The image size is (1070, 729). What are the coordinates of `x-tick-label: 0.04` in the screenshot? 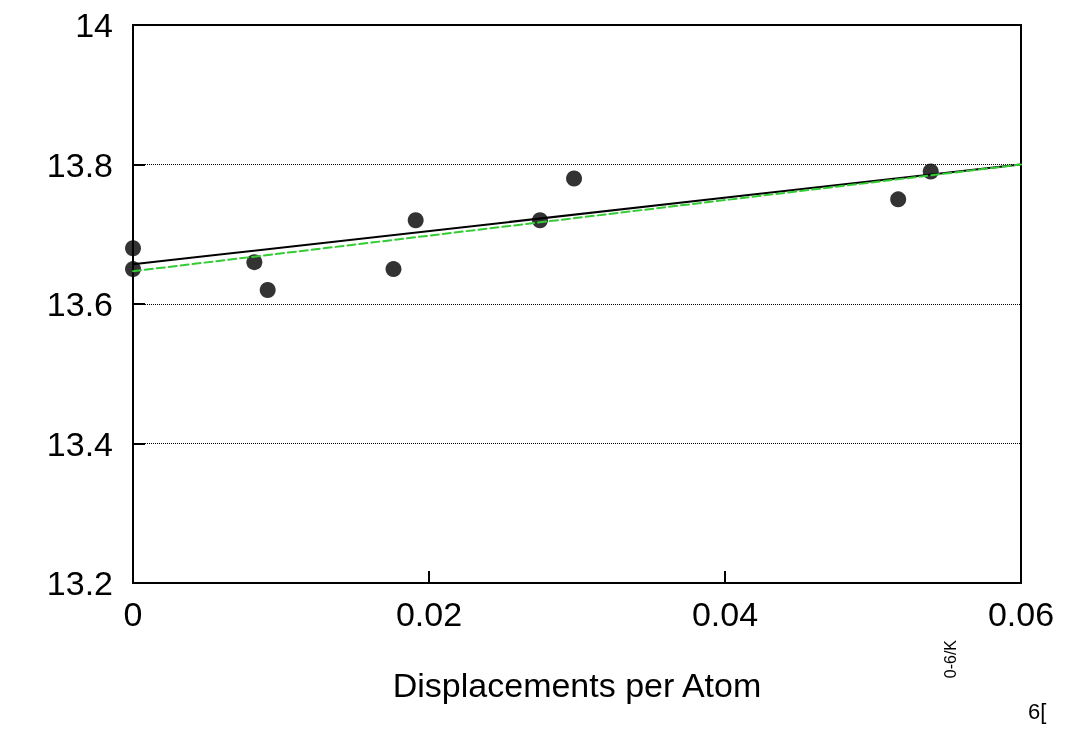 It's located at (725, 614).